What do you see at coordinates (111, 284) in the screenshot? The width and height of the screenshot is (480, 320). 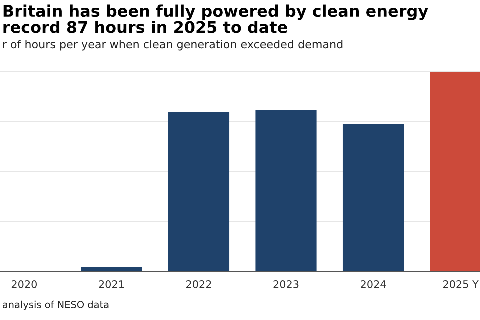 I see `x-tick-label: 2021` at bounding box center [111, 284].